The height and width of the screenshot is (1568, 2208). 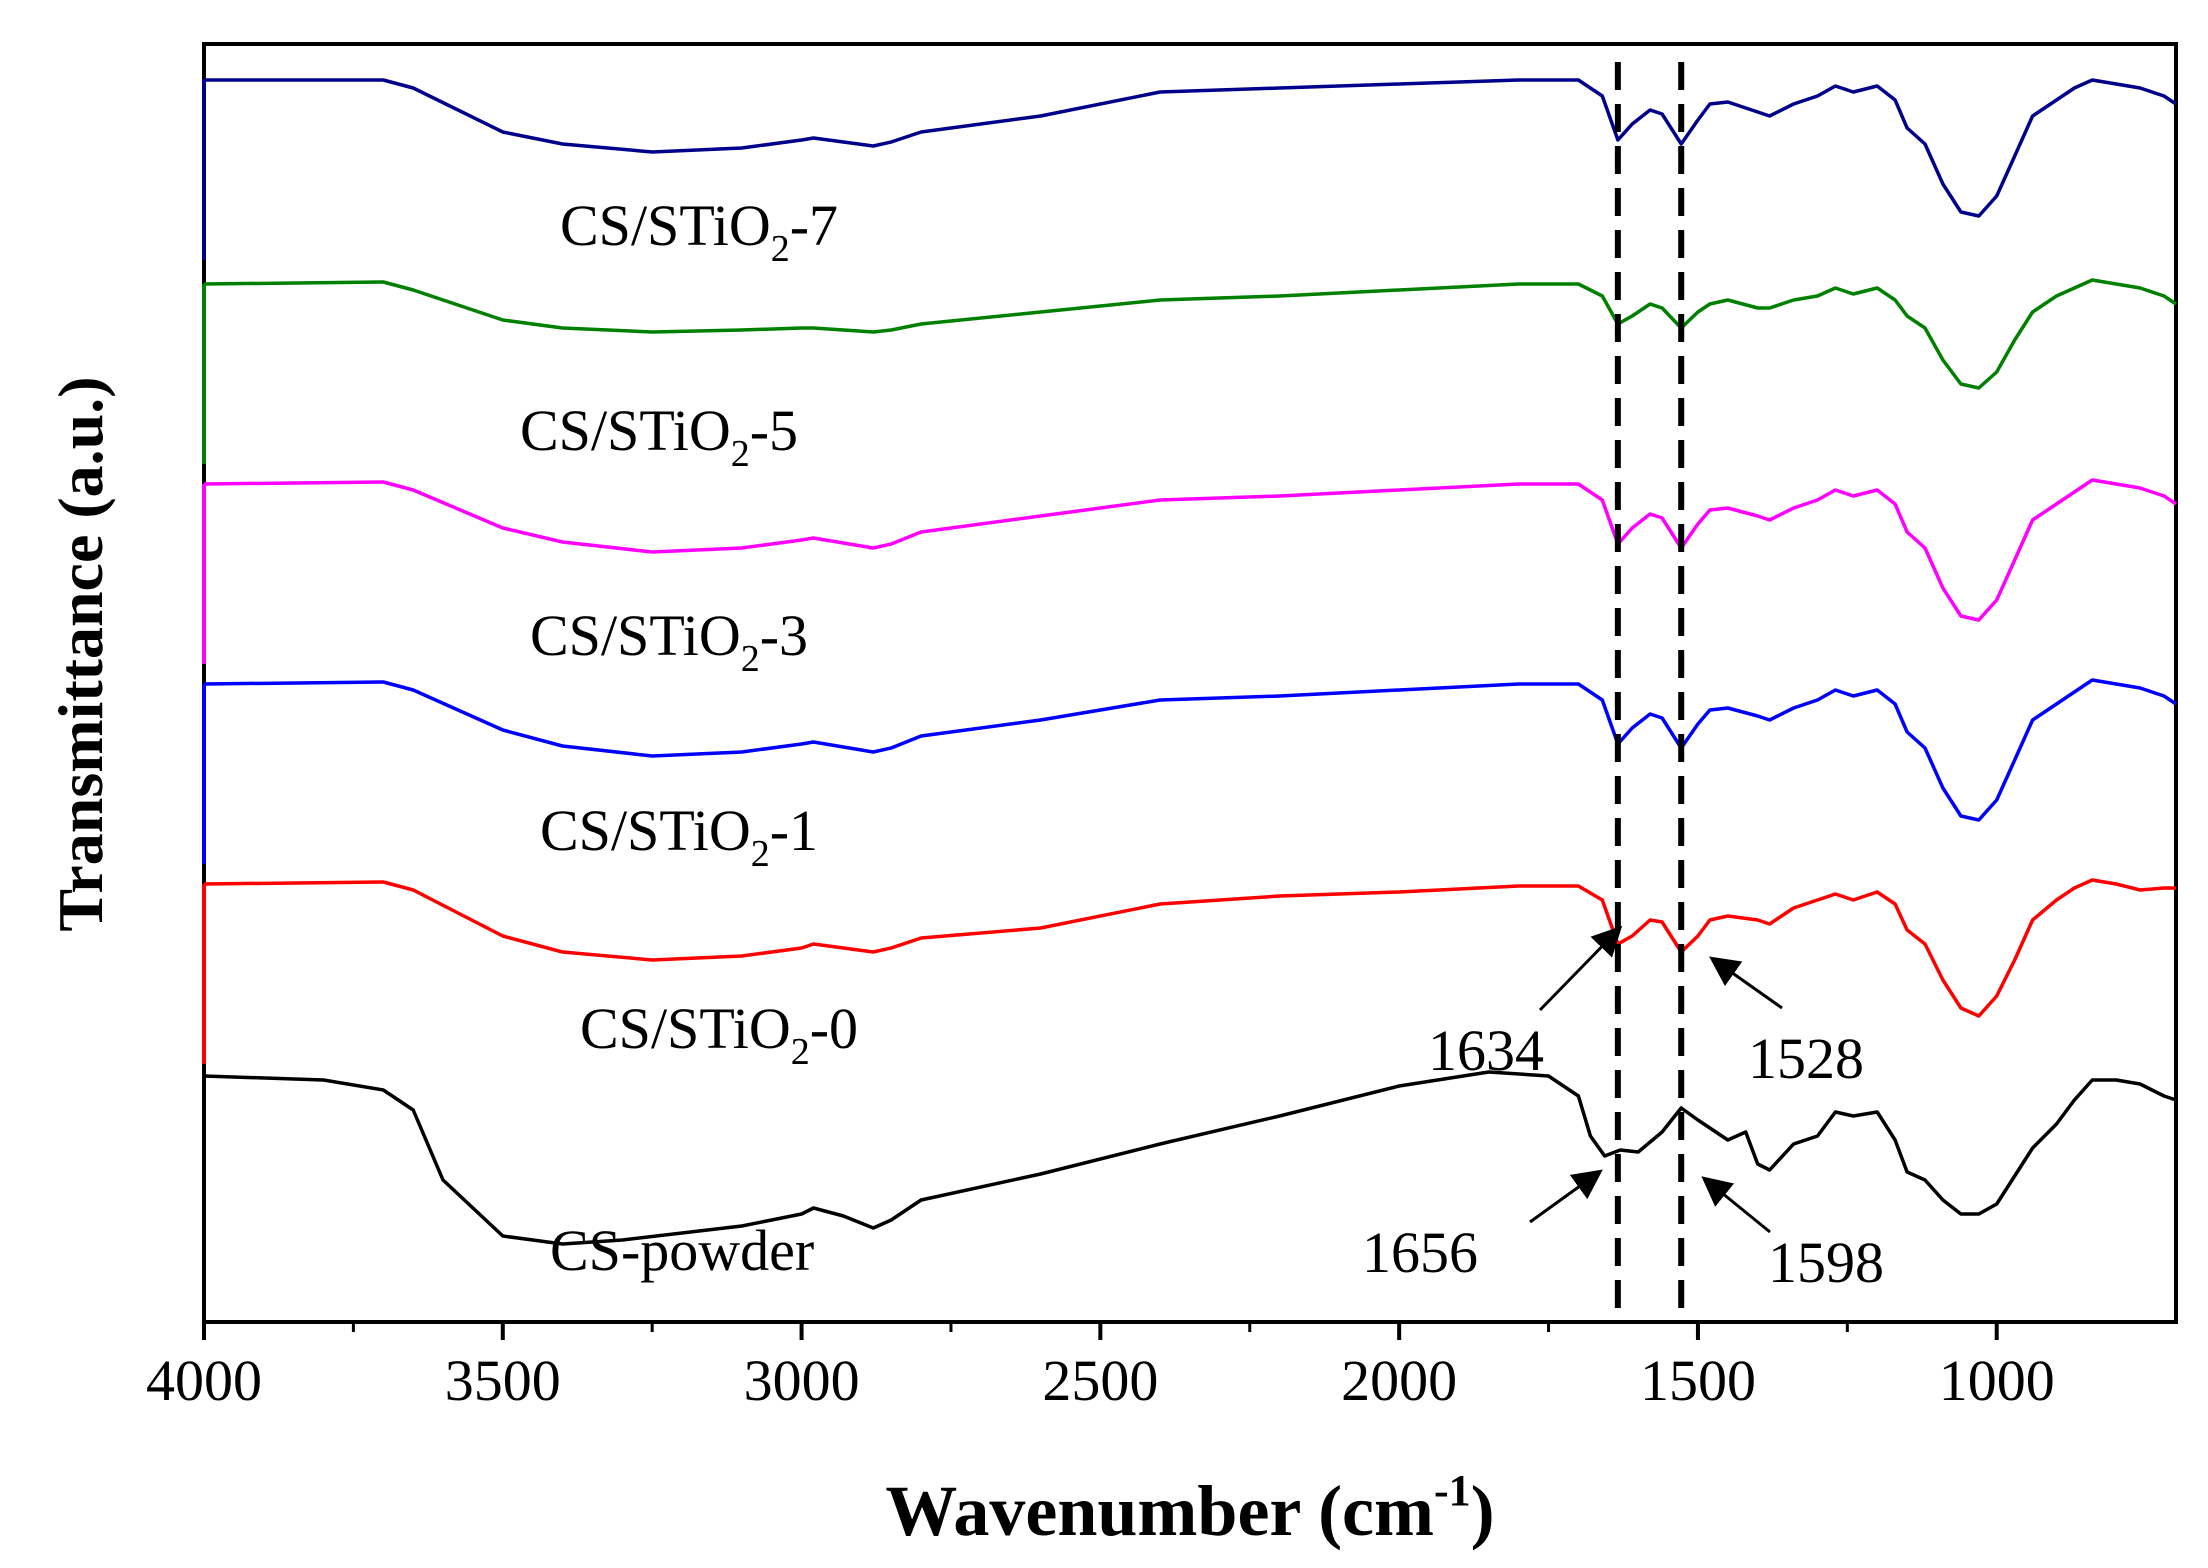 What do you see at coordinates (699, 231) in the screenshot?
I see `series-label-cs-stio2-7: CS/STiO2-7` at bounding box center [699, 231].